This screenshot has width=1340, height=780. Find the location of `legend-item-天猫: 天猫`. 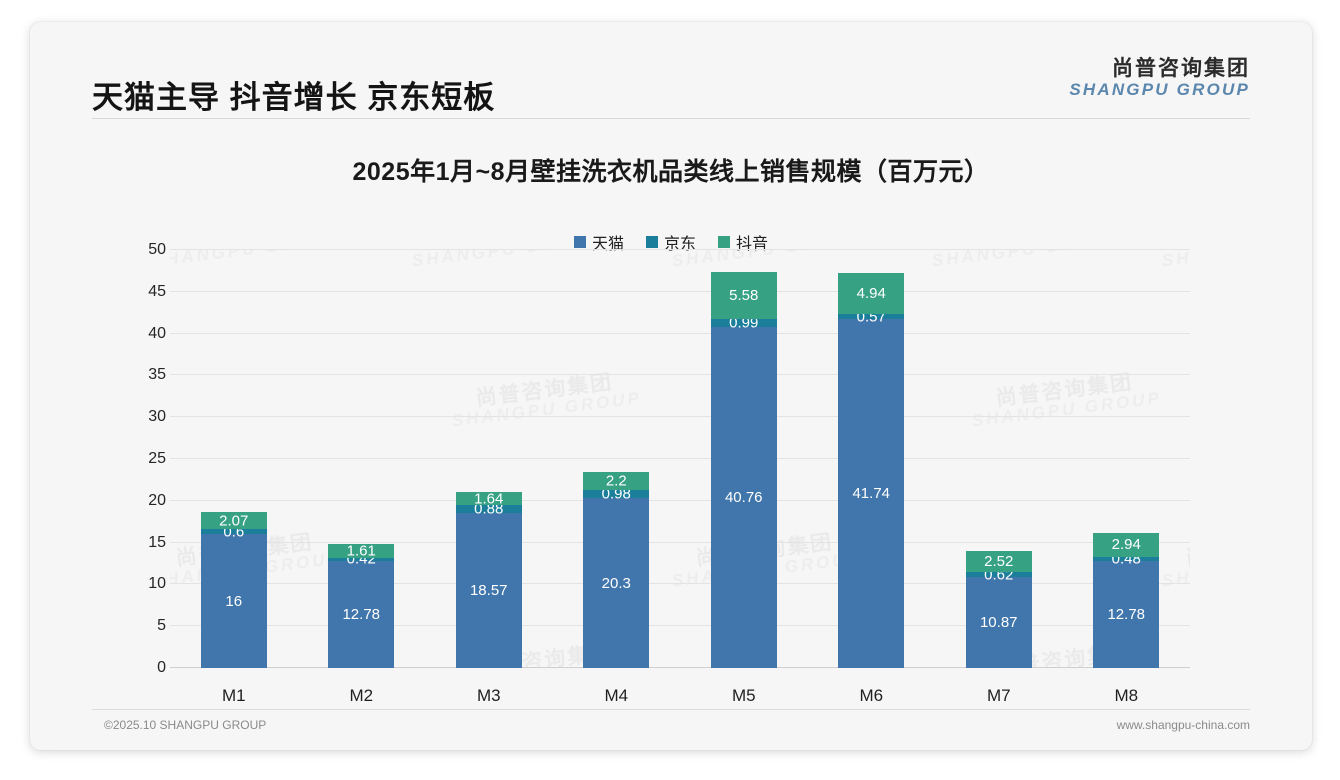

legend-item-天猫: 天猫 is located at coordinates (598, 242).